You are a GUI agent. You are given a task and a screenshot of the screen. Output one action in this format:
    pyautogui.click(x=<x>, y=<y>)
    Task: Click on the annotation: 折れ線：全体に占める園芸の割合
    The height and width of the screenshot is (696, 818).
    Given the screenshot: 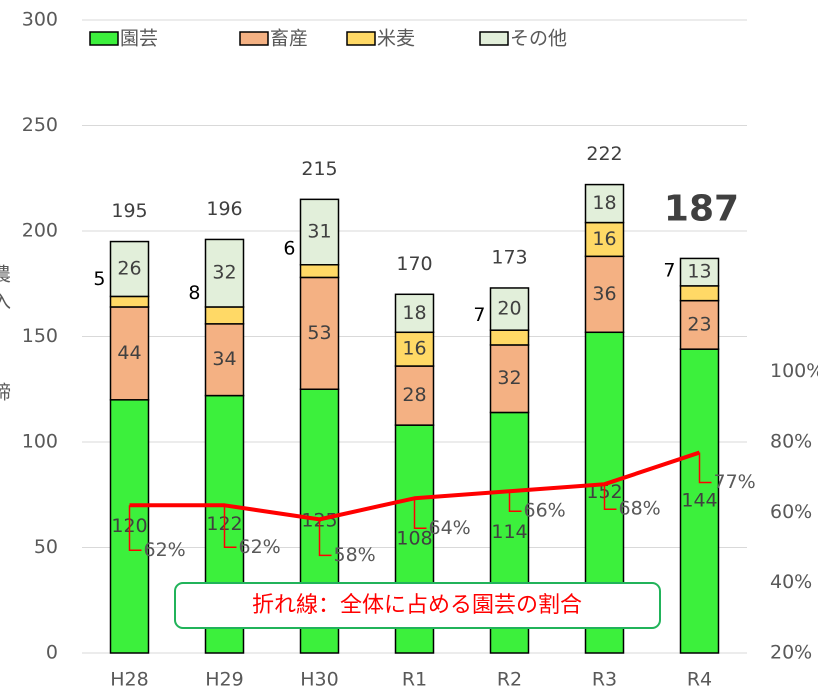 What is the action you would take?
    pyautogui.click(x=417, y=605)
    